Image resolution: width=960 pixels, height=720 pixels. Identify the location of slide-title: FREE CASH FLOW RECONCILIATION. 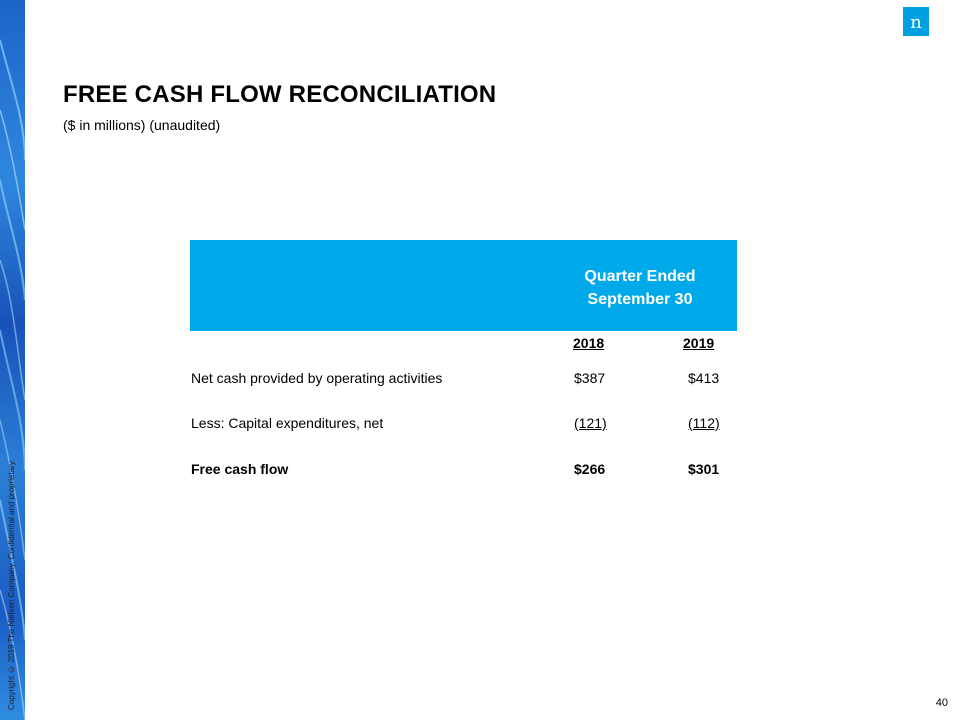
(280, 94).